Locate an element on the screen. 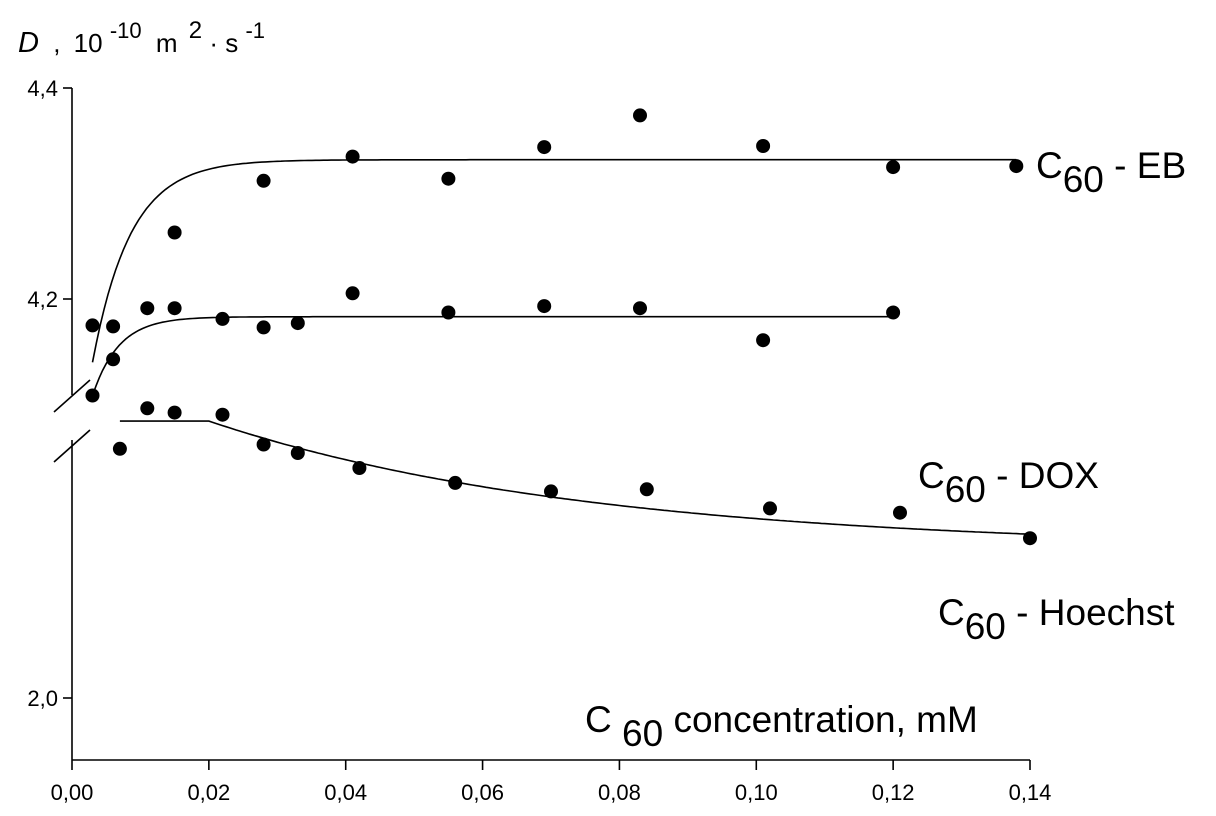 The height and width of the screenshot is (816, 1216). x-tick-label-5: 0,10 is located at coordinates (756, 792).